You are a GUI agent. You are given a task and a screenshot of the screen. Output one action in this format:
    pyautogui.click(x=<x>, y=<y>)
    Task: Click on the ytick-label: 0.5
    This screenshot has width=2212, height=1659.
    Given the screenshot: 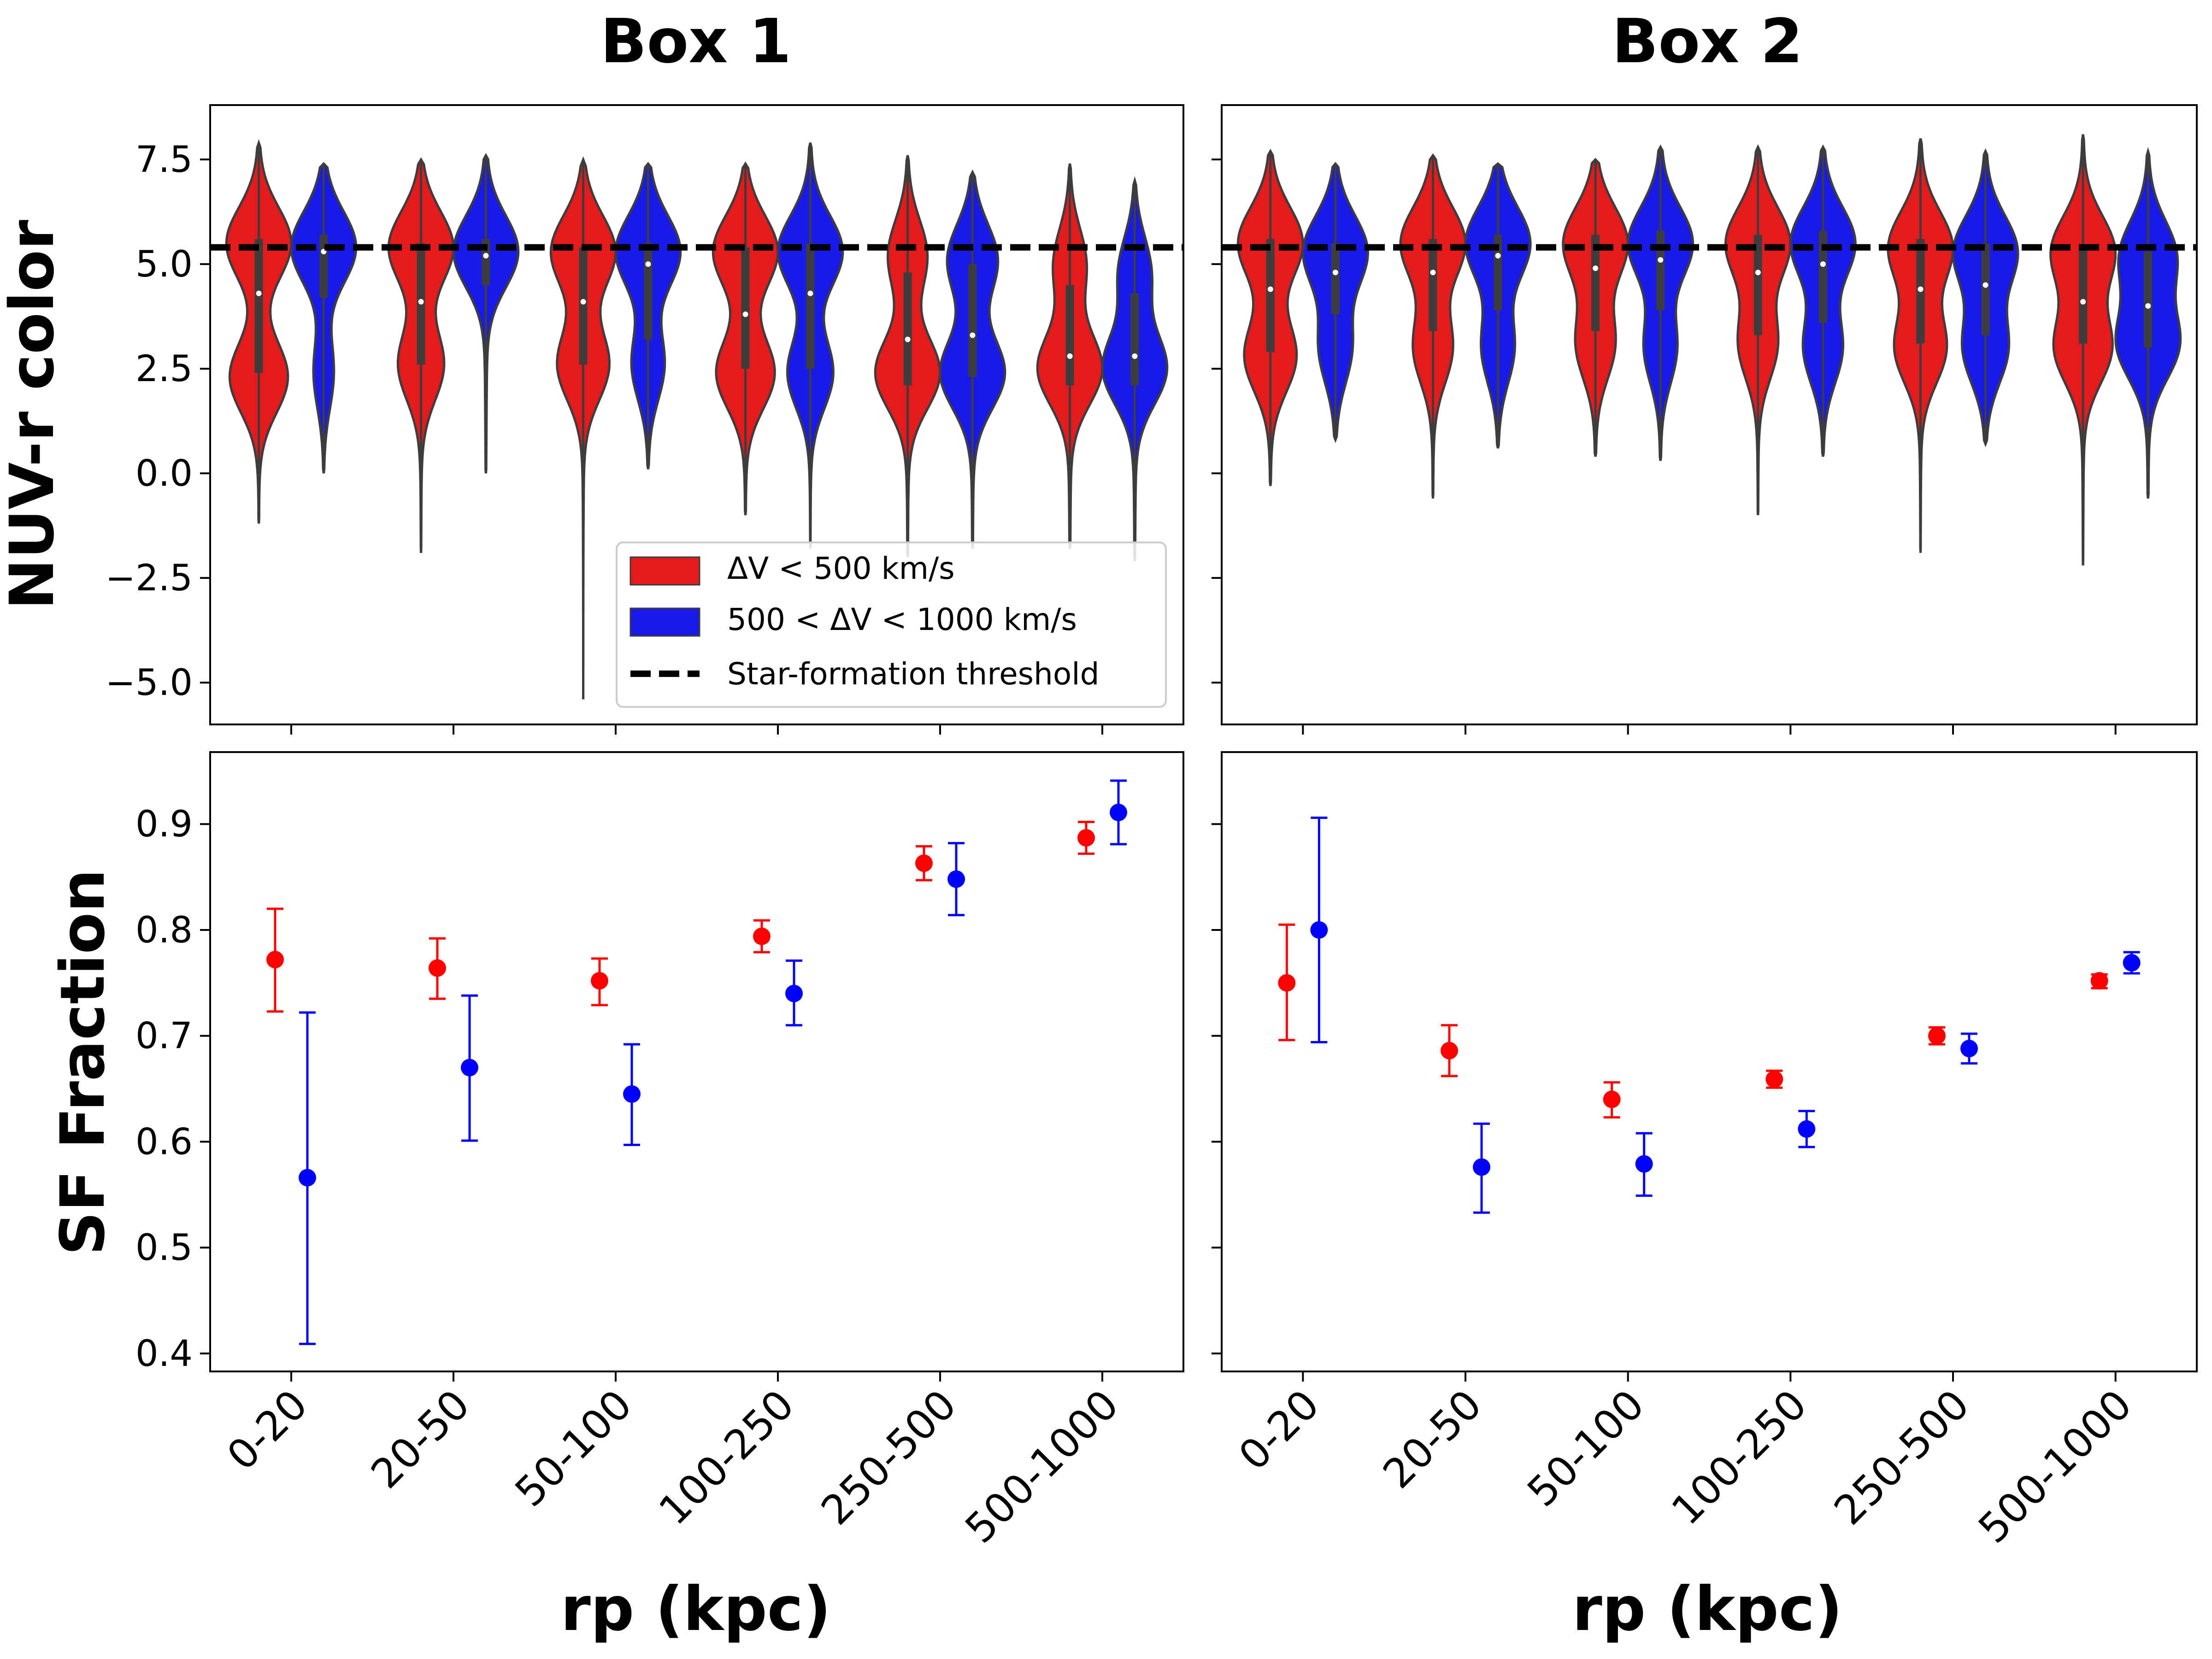 What is the action you would take?
    pyautogui.click(x=164, y=1248)
    